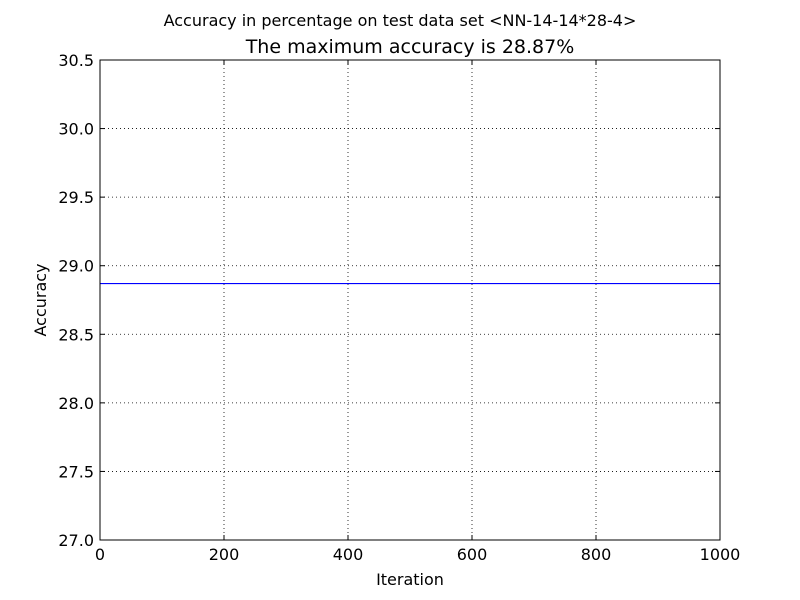 This screenshot has width=800, height=600. Describe the element at coordinates (348, 554) in the screenshot. I see `x-tick-label: 400` at that location.